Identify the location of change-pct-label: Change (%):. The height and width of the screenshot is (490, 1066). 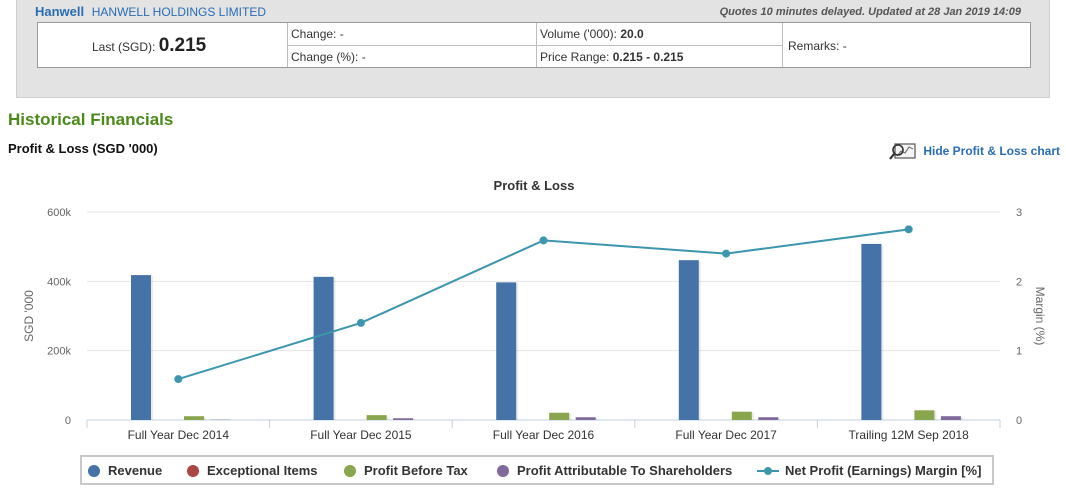
(325, 57).